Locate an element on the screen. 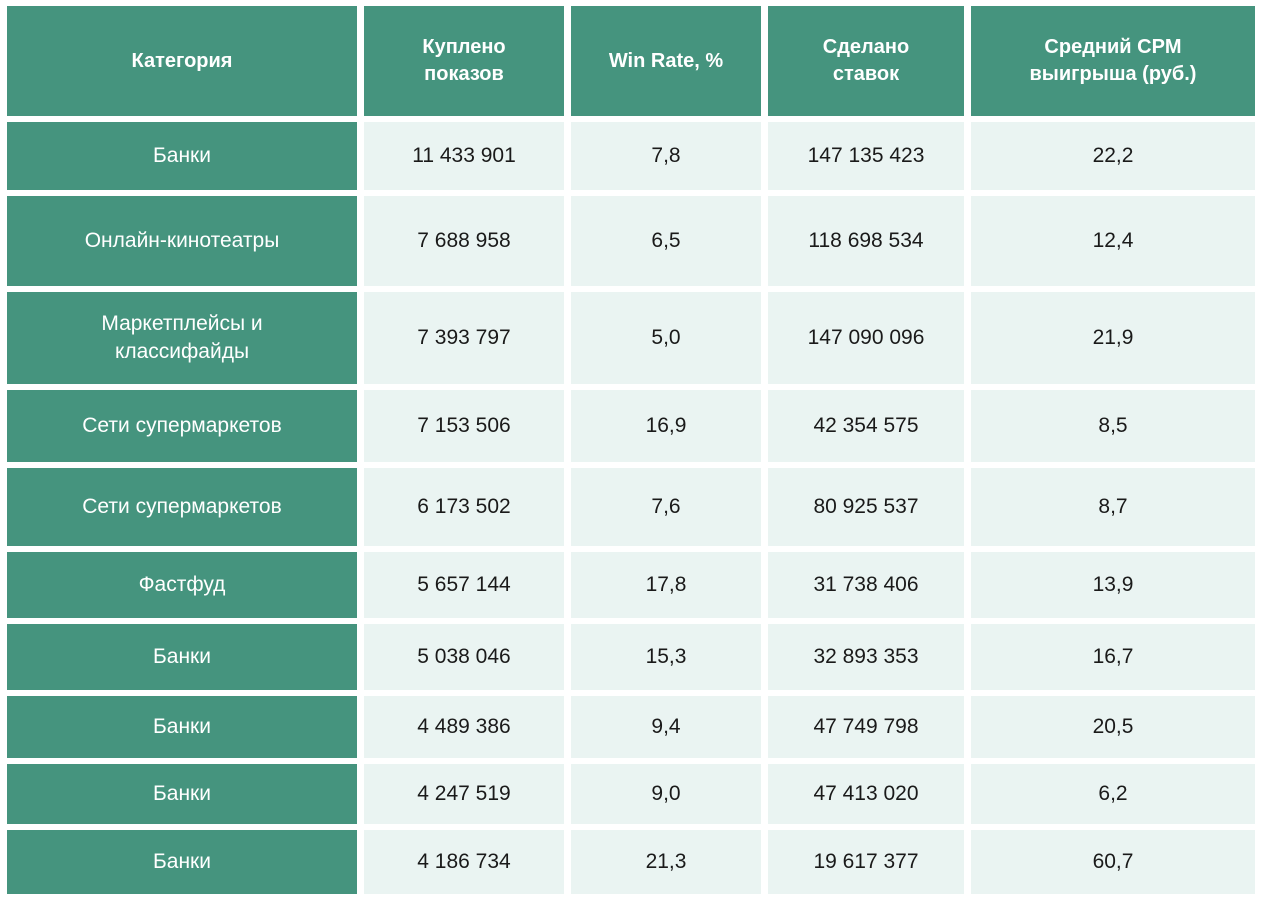  column-header-label: Куплено показов is located at coordinates (464, 60).